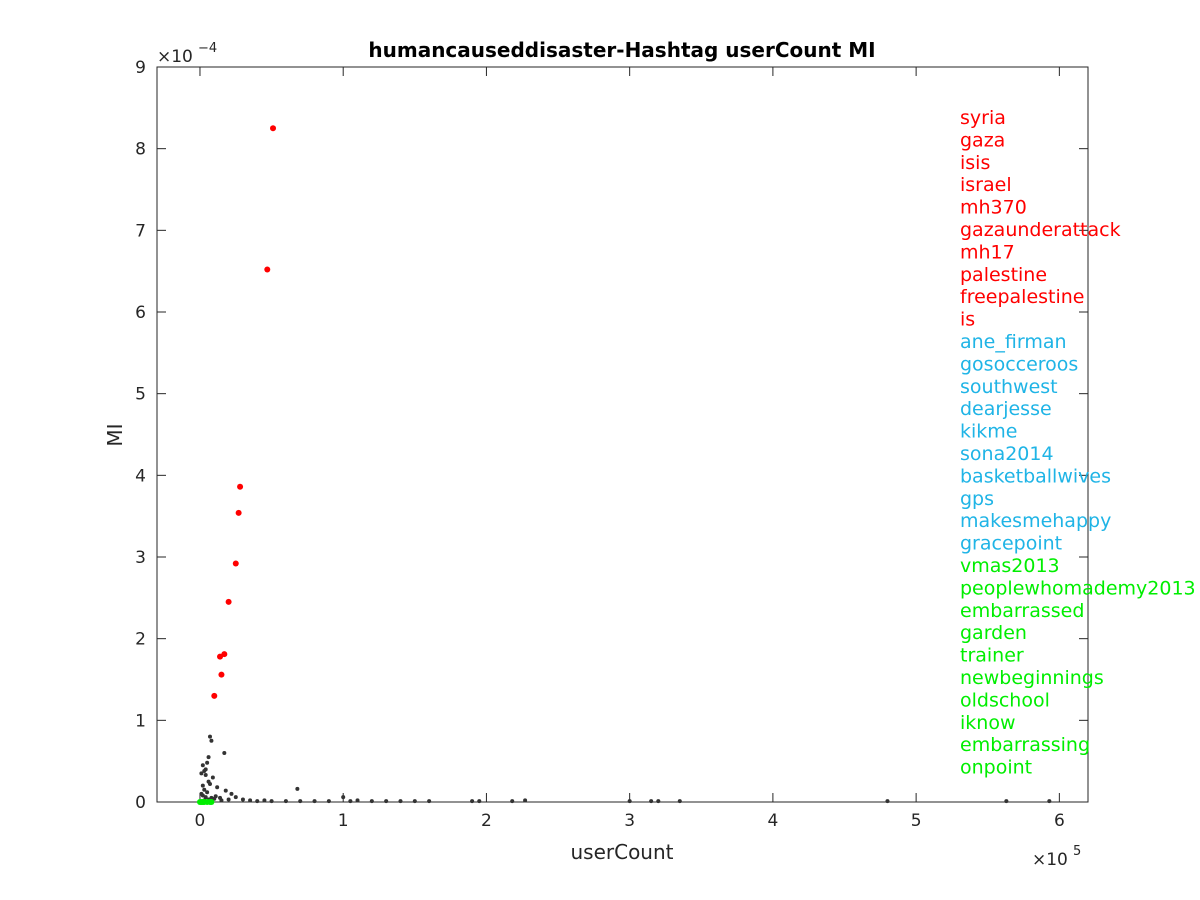  I want to click on legend-label: southwest, so click(1009, 387).